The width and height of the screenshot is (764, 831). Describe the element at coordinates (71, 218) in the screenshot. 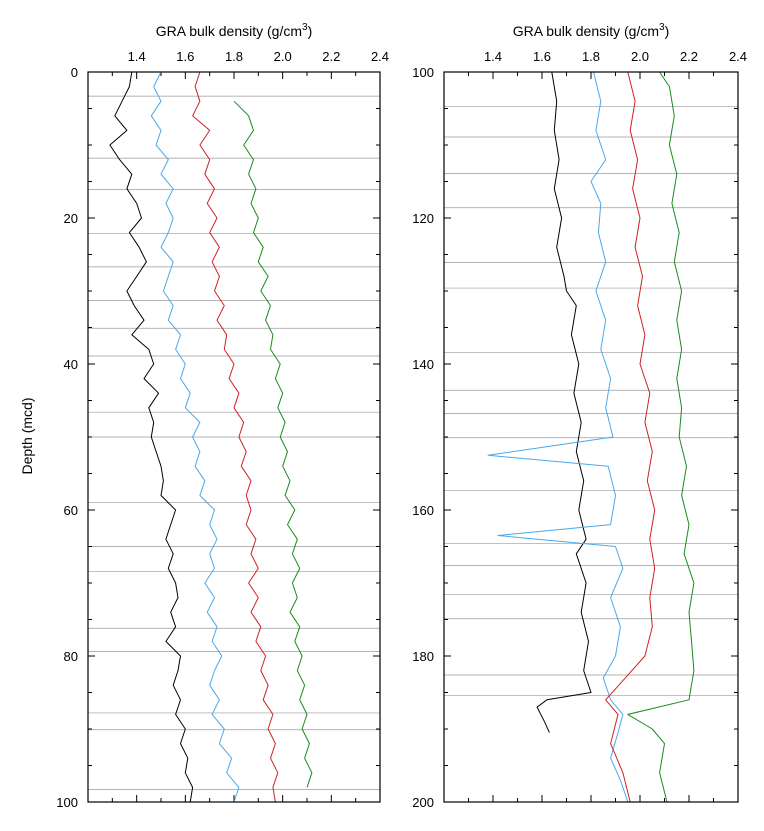

I see `y-tick-label: 20` at that location.